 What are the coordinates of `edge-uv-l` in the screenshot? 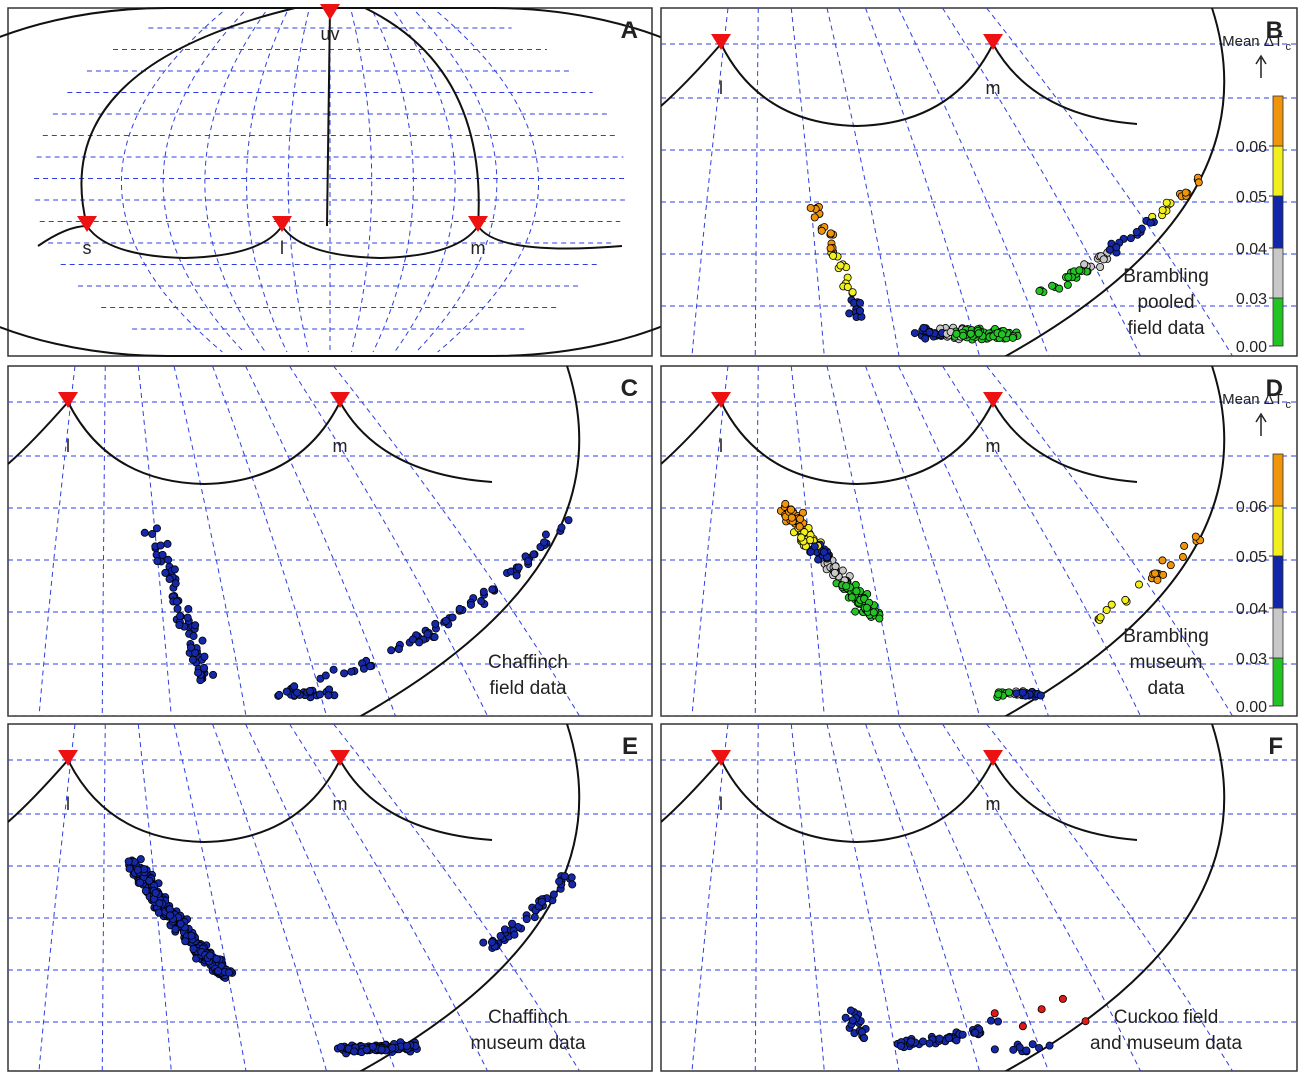 It's located at (328, 117).